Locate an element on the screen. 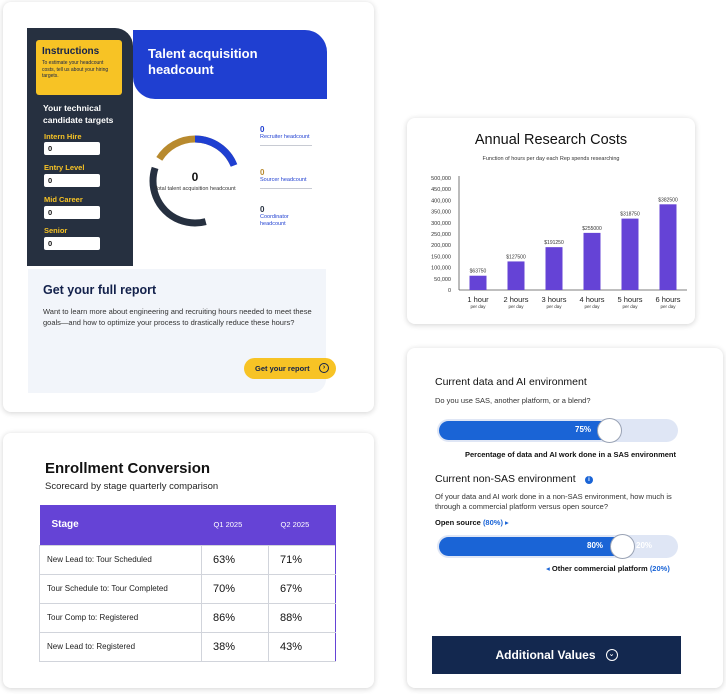 The width and height of the screenshot is (726, 694). table-row: Tour Schedule to: Tour Completed 70% 67% is located at coordinates (187, 588).